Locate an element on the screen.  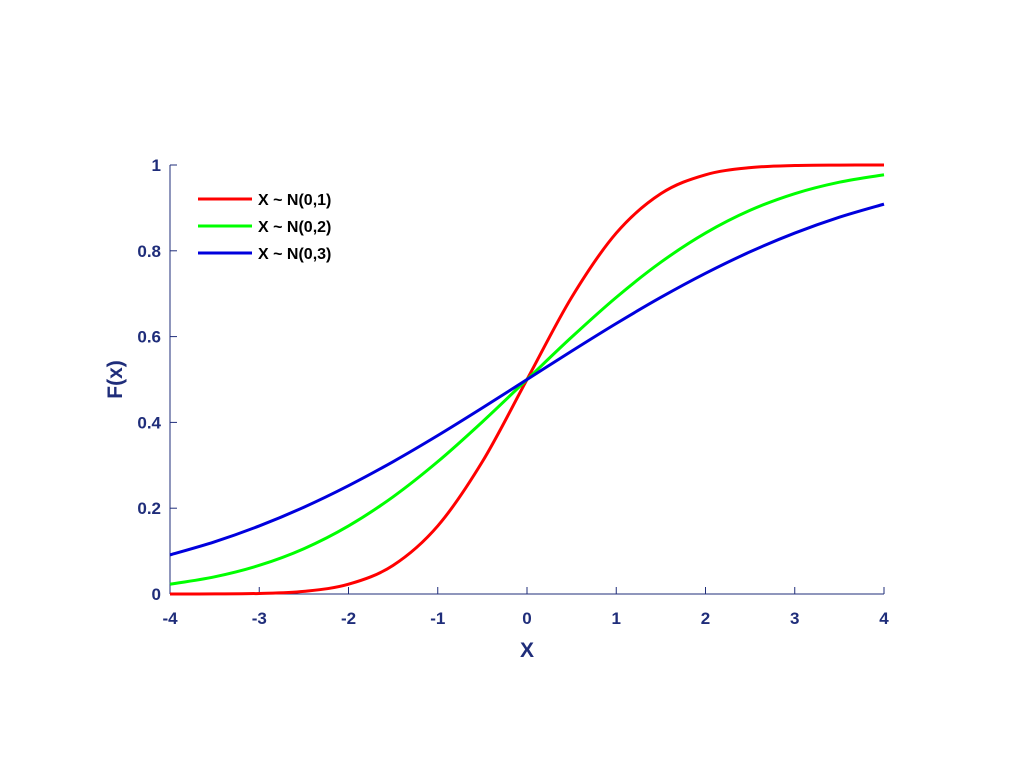
y-tick-label: 0.4 is located at coordinates (149, 422).